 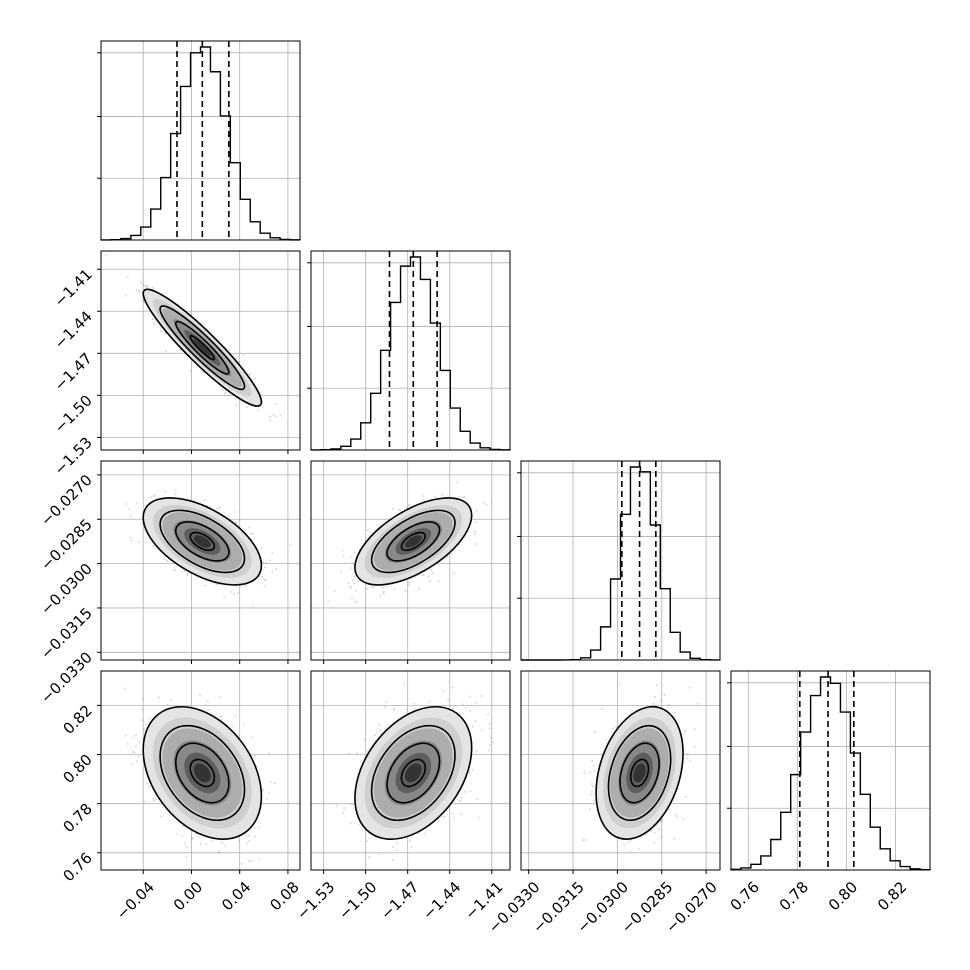 I want to click on y-tick-label: −1.41, so click(x=73, y=287).